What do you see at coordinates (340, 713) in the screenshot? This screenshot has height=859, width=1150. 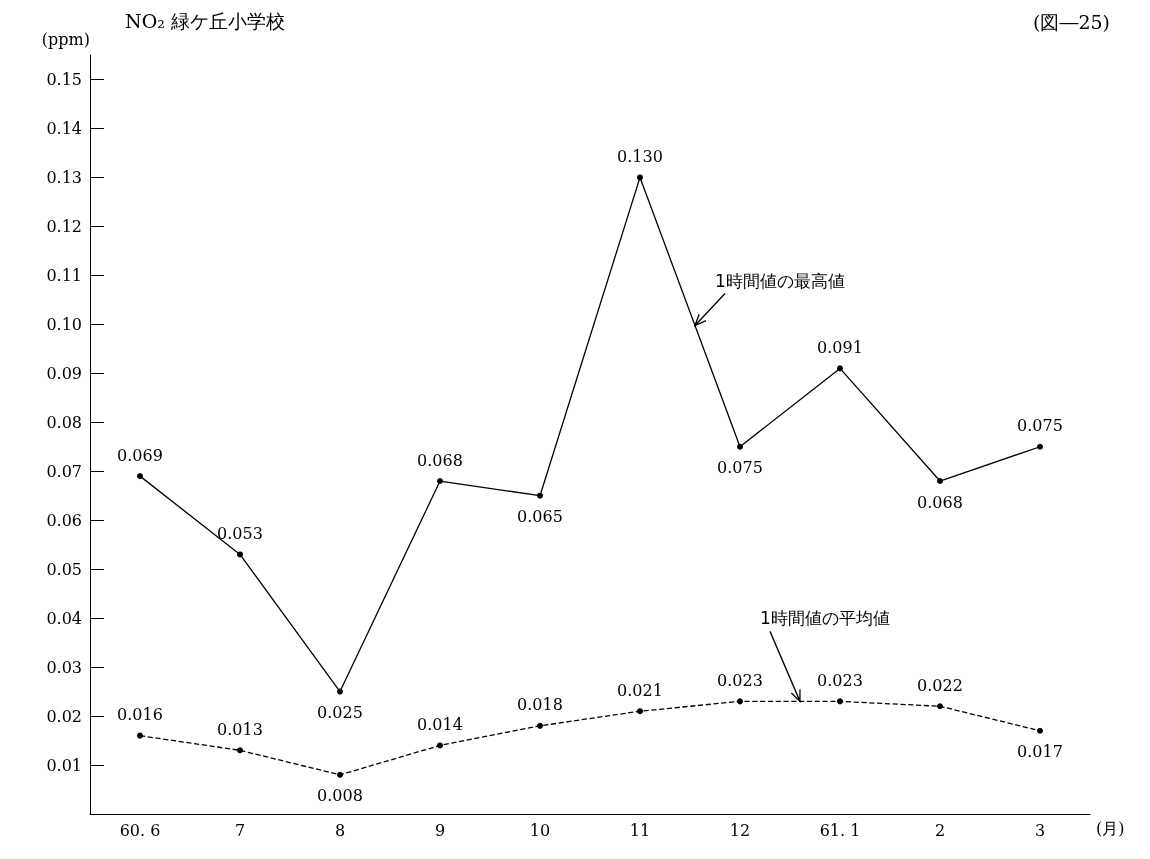 I see `data-label: 0.025` at bounding box center [340, 713].